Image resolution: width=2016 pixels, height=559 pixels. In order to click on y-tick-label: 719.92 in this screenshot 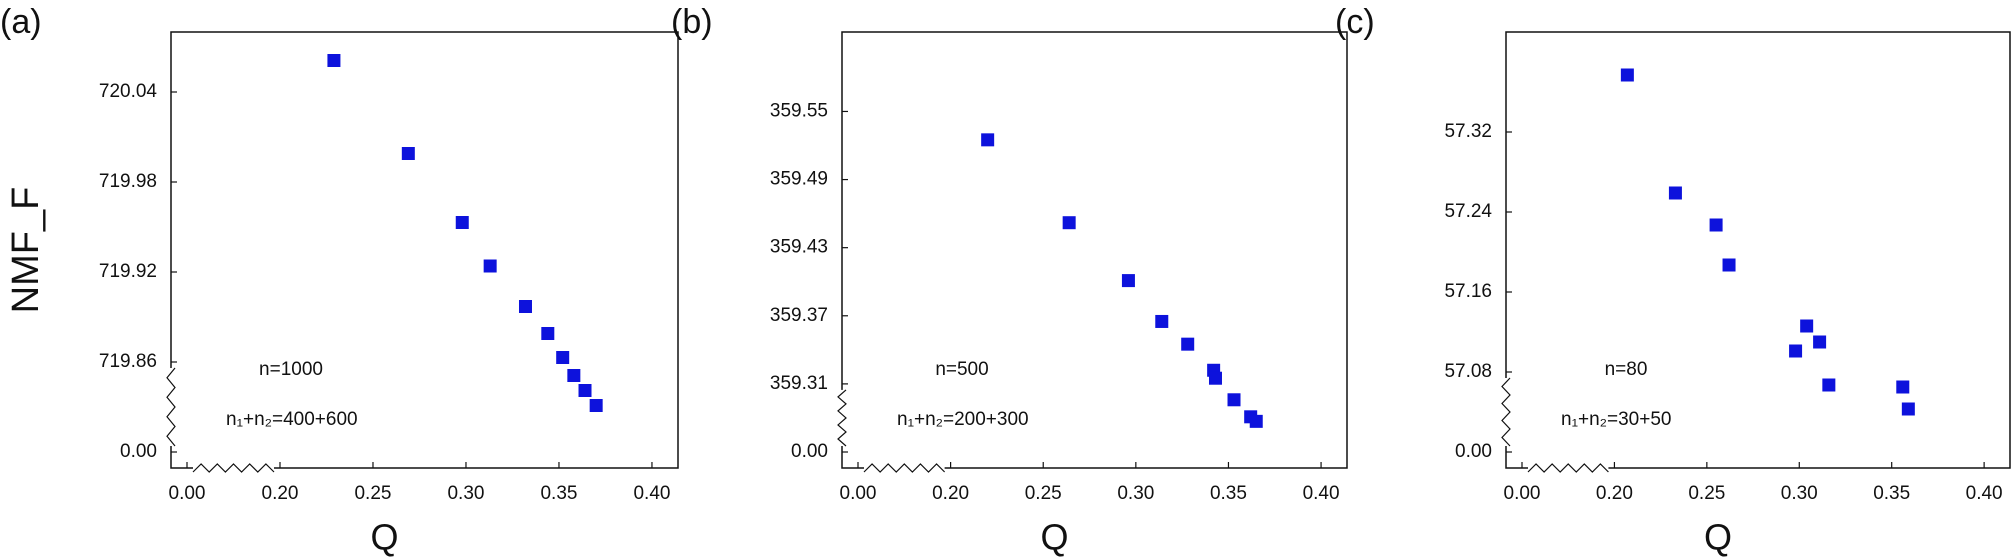, I will do `click(128, 271)`.